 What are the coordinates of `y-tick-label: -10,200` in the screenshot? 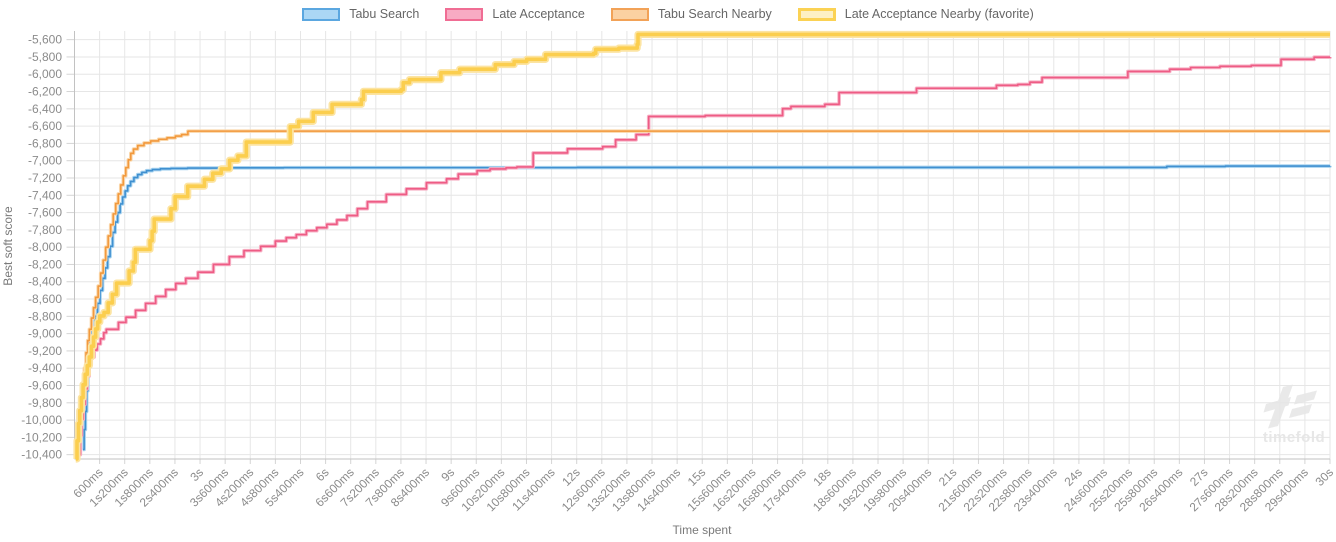 It's located at (41, 437).